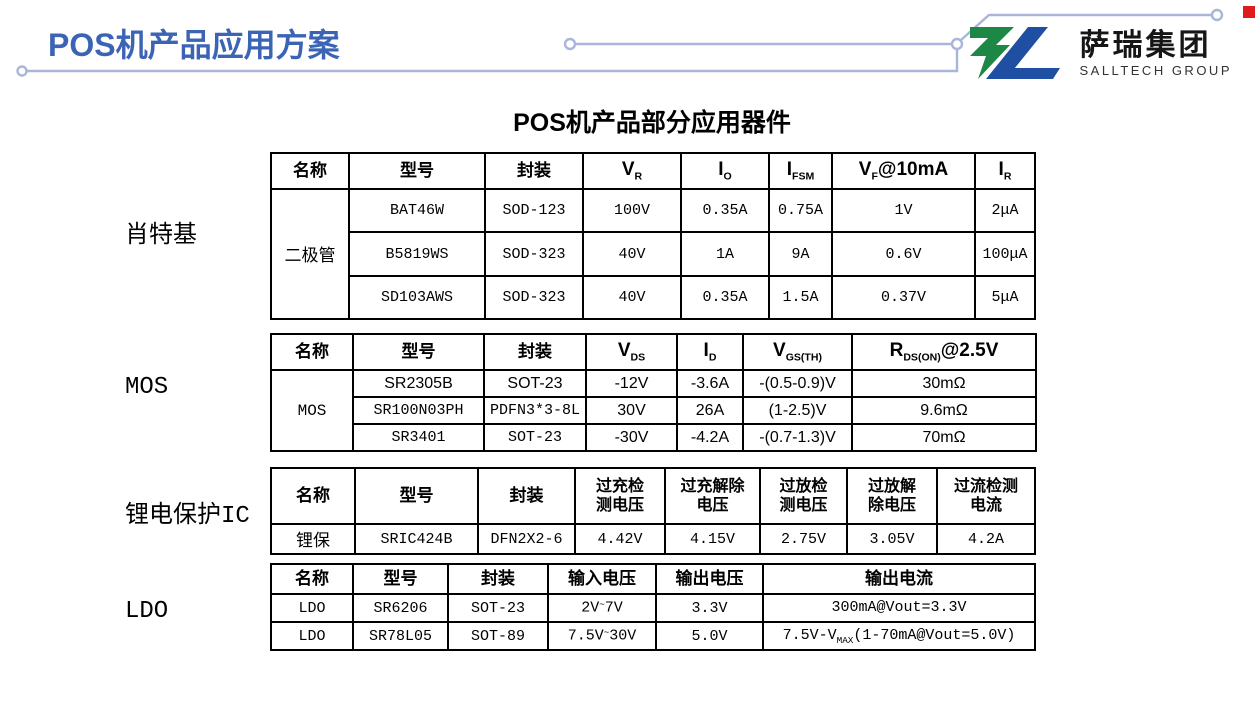 The image size is (1256, 703). I want to click on data-cell: 30mΩ, so click(944, 383).